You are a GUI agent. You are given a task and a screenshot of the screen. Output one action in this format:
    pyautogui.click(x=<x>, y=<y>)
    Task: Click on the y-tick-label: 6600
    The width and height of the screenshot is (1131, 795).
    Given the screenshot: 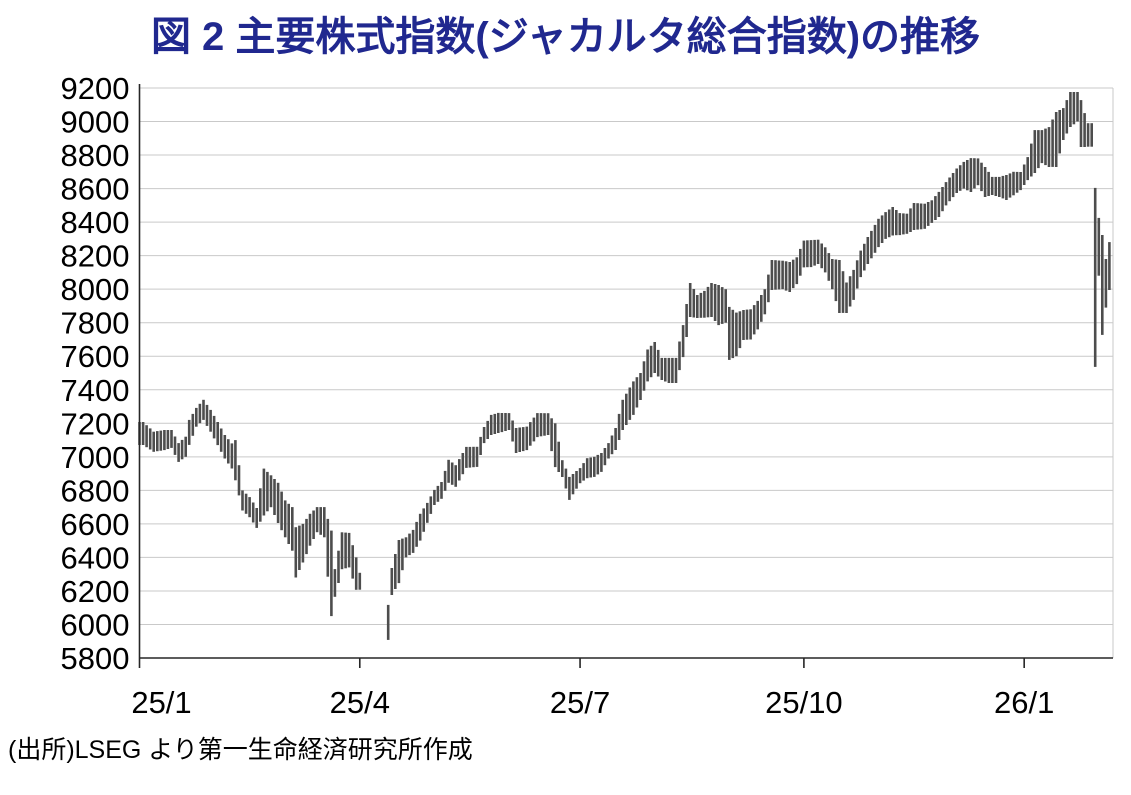 What is the action you would take?
    pyautogui.click(x=95, y=524)
    